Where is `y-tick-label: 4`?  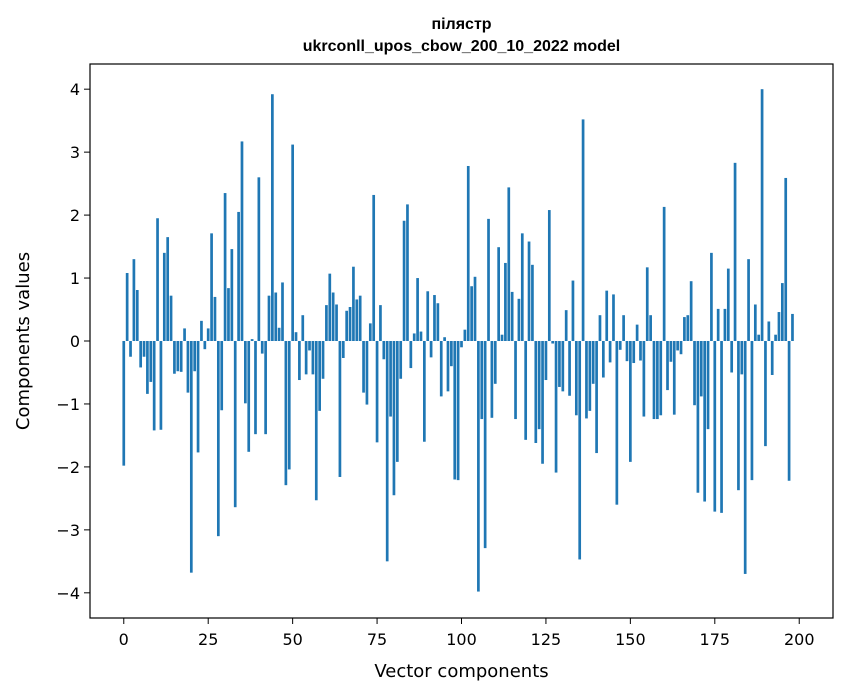 y-tick-label: 4 is located at coordinates (75, 89).